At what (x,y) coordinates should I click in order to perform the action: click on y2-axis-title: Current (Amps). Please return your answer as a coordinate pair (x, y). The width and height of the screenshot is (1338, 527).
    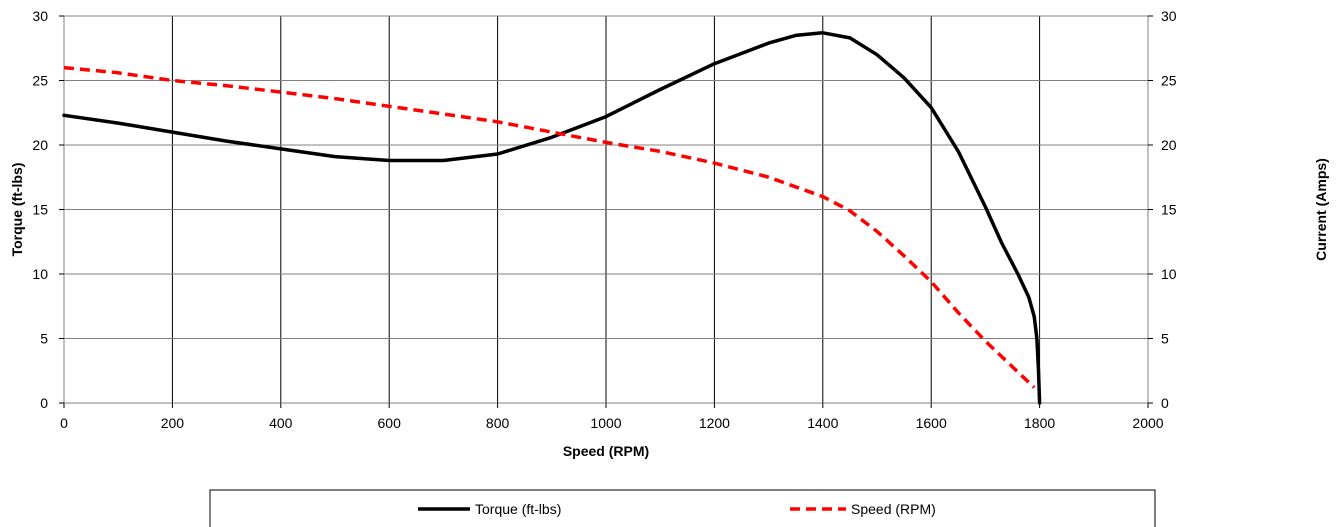
    Looking at the image, I should click on (1321, 209).